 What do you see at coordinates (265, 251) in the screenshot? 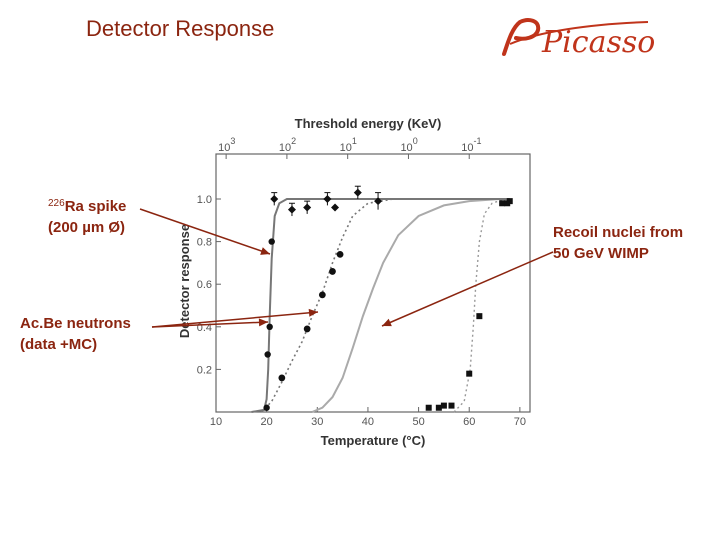
I see `arrow-to-radium-curve-head` at bounding box center [265, 251].